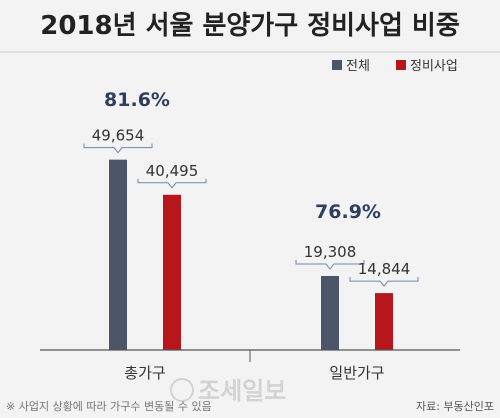  Describe the element at coordinates (455, 406) in the screenshot. I see `source-label: 자료: 부동산인포` at that location.